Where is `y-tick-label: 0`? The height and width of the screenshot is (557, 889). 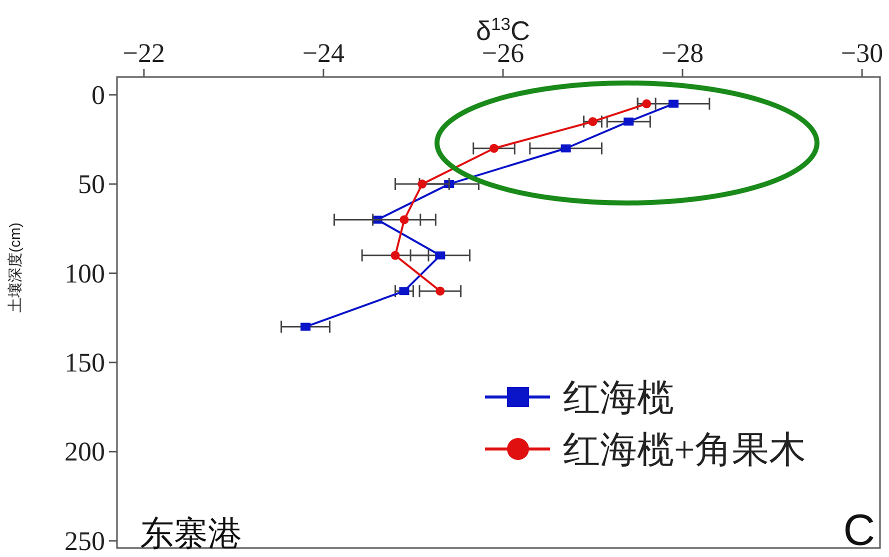 y-tick-label: 0 is located at coordinates (98, 95).